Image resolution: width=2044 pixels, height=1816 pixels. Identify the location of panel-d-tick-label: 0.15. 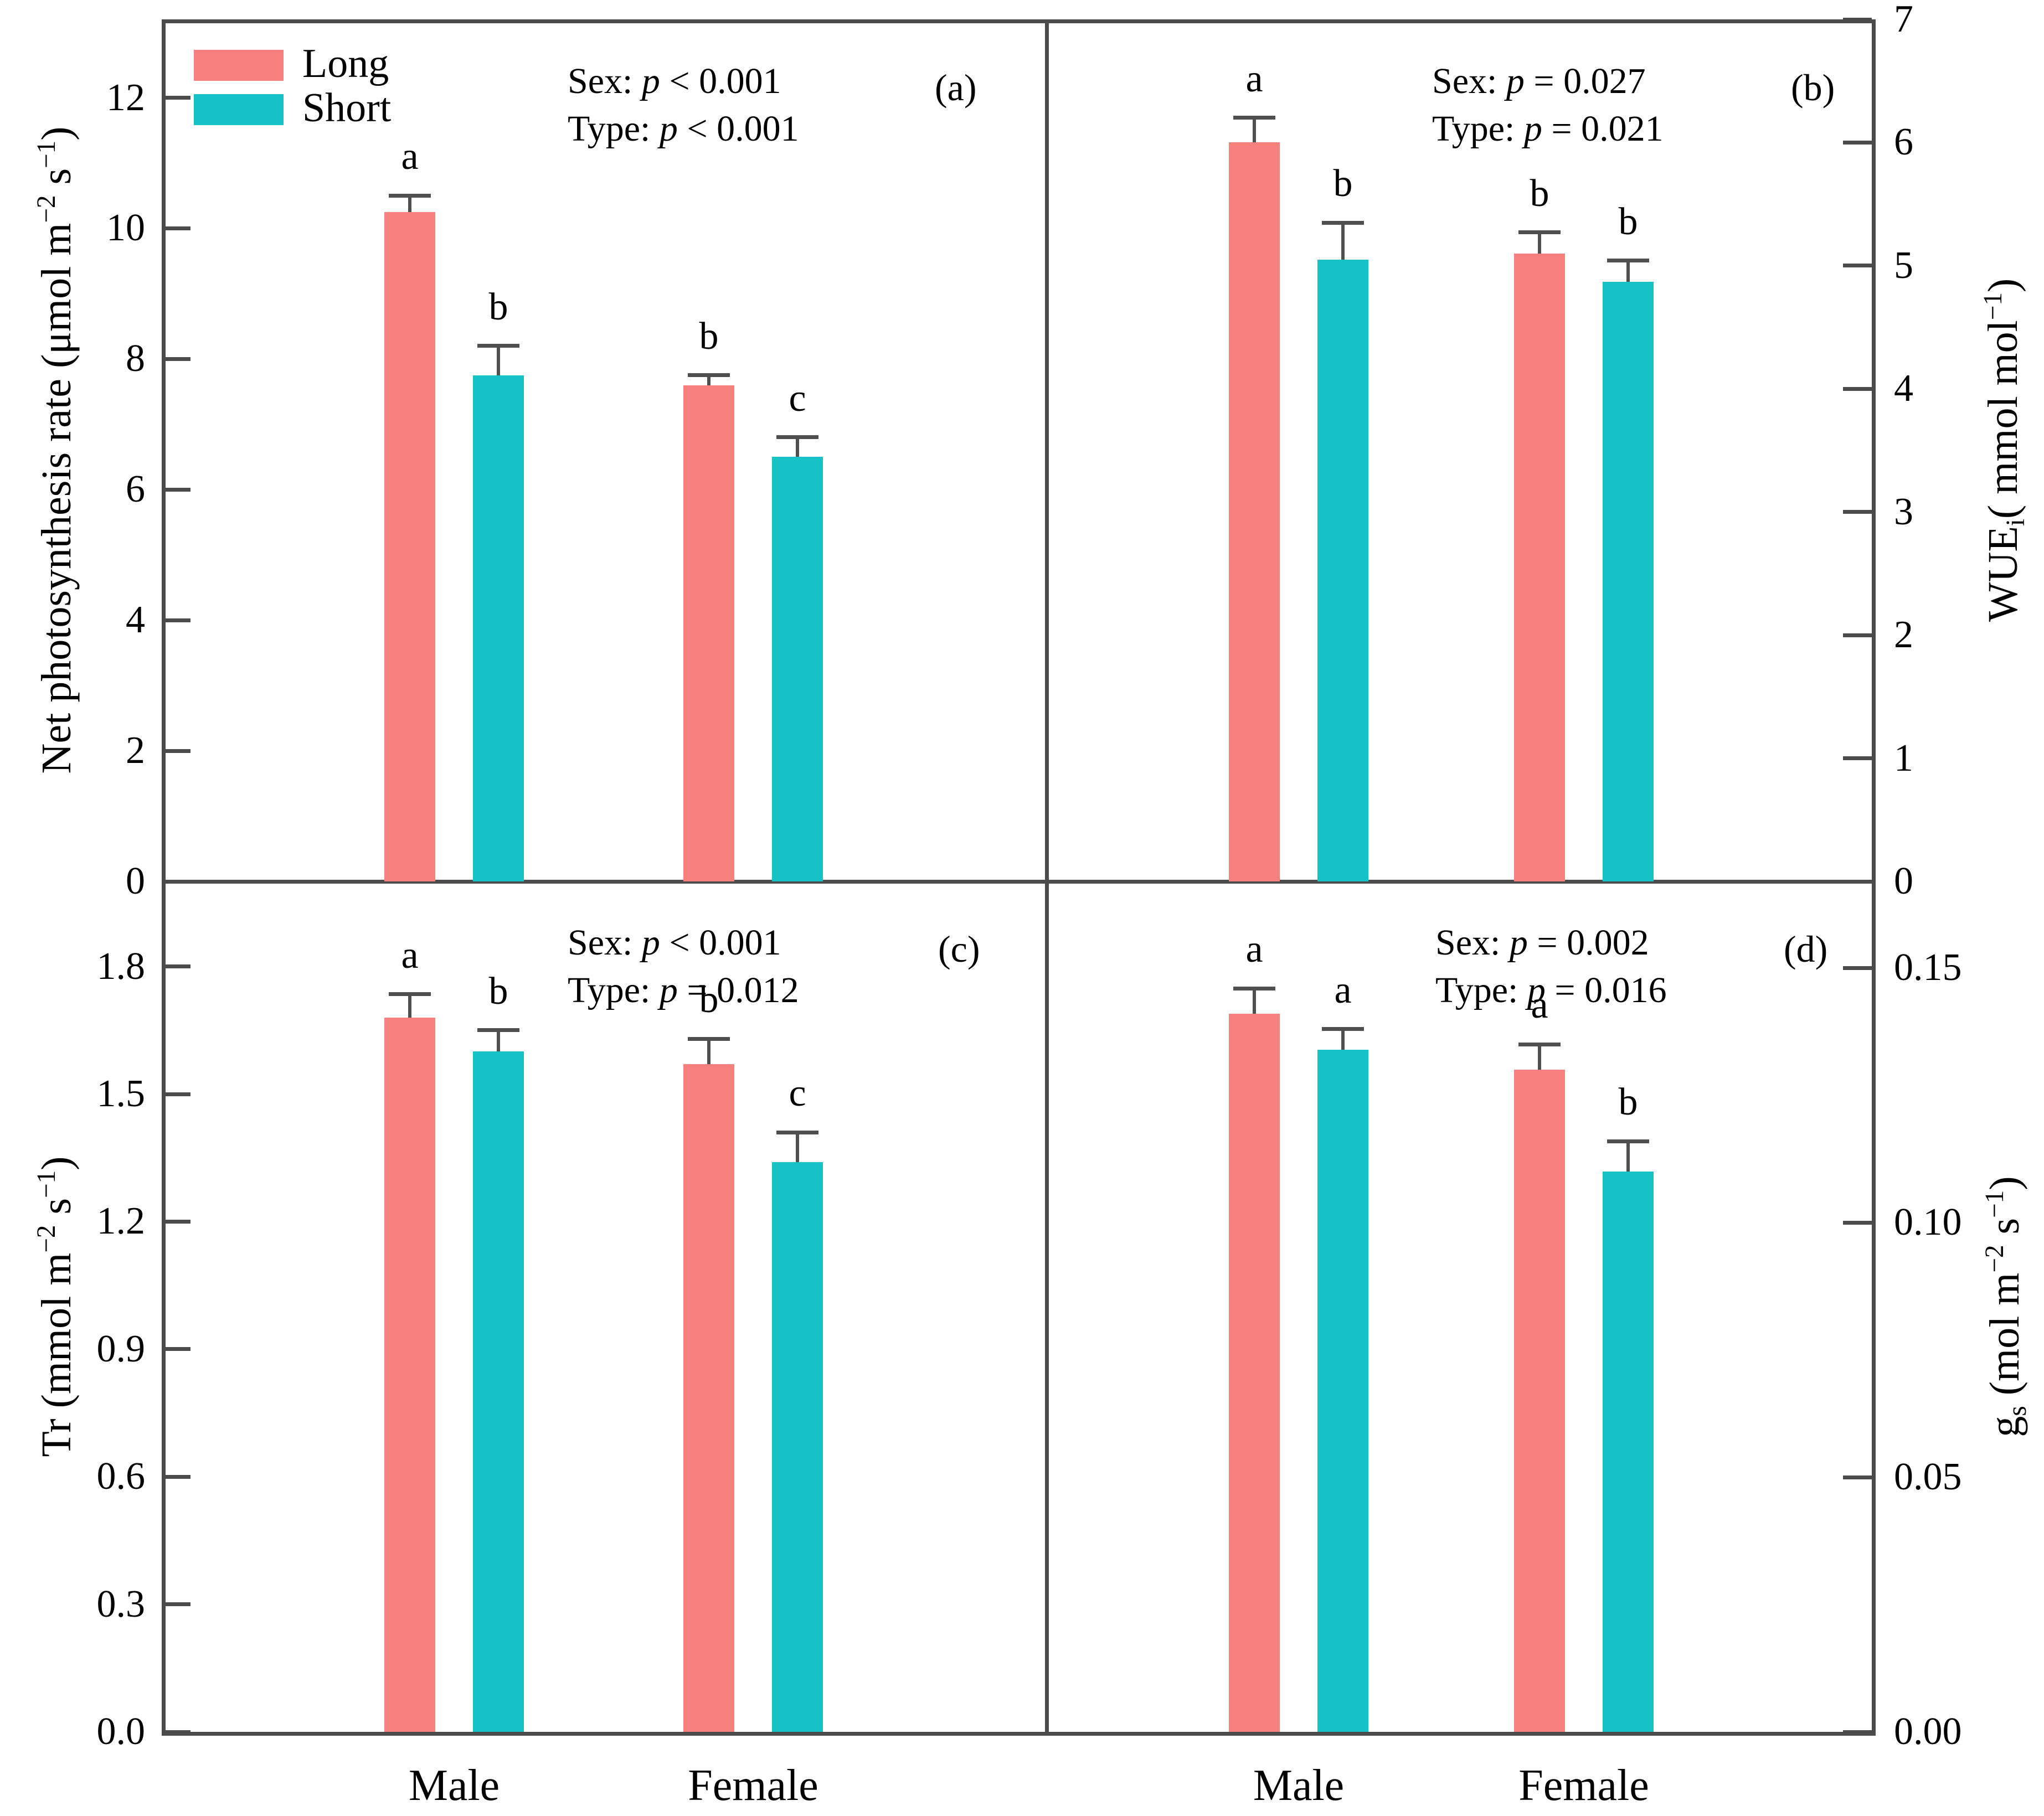
(1928, 968).